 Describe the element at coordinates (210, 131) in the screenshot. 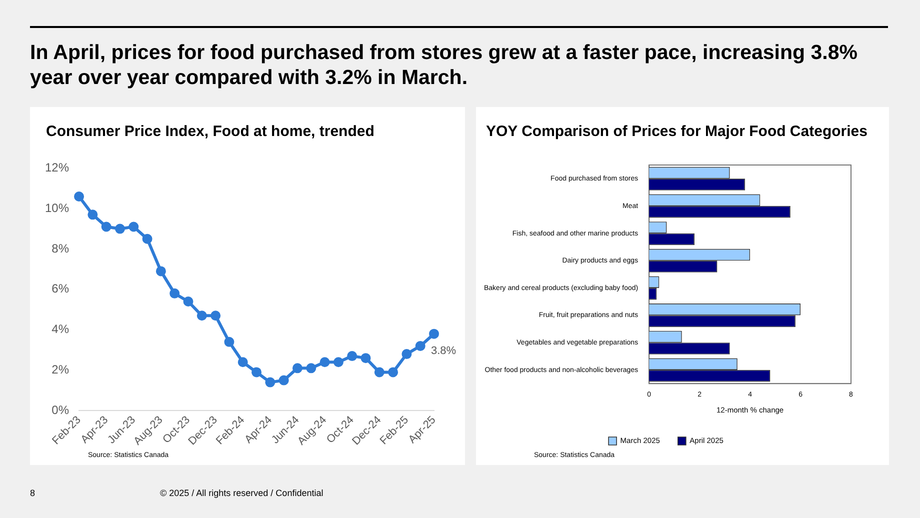

I see `chart-title: Consumer Price Index, Food at home, trended` at that location.